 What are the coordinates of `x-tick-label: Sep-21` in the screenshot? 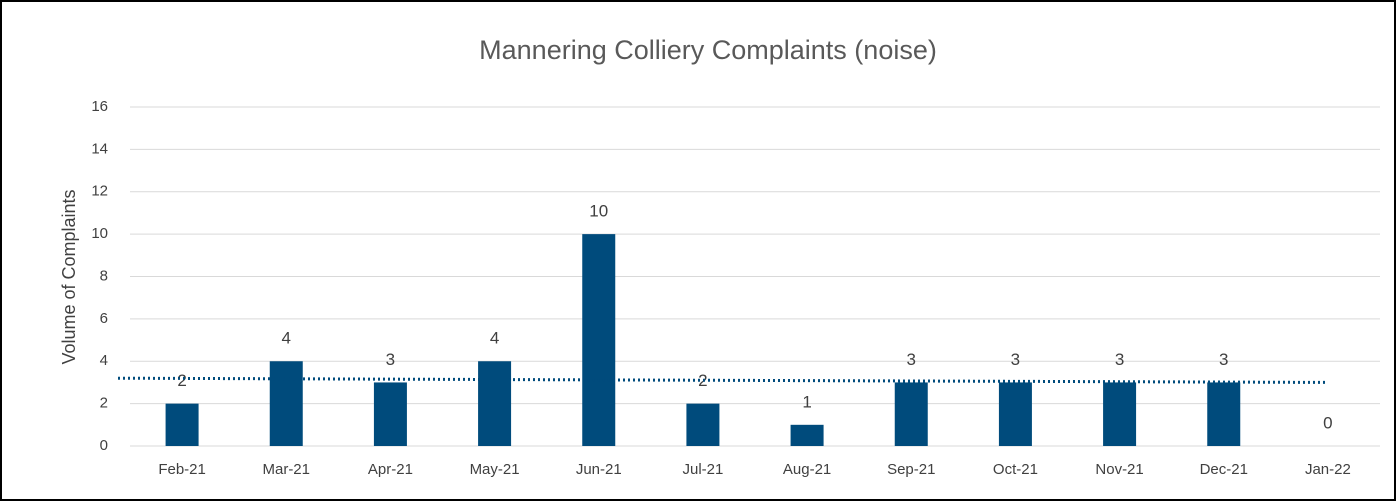 It's located at (911, 469).